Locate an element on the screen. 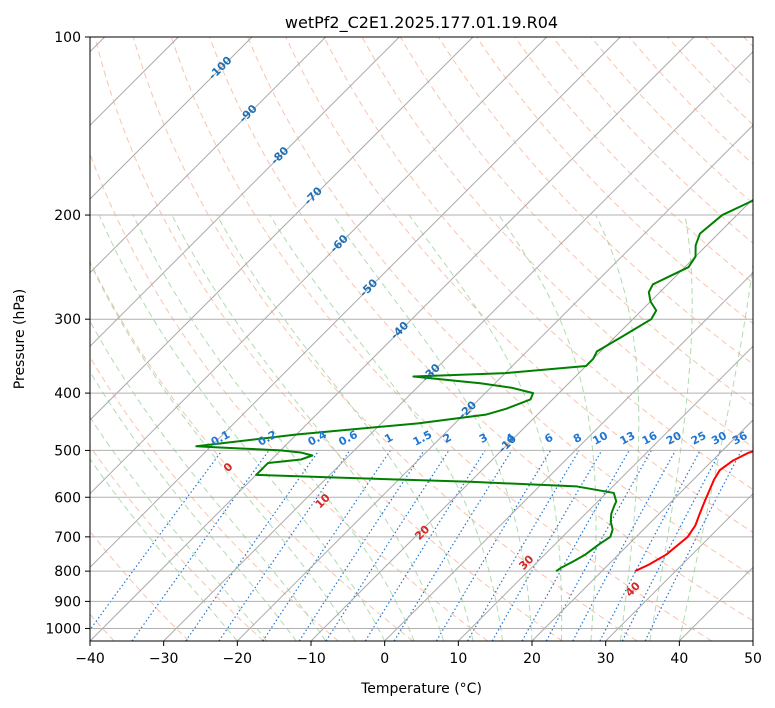  mixing-ratio-label: 16 is located at coordinates (650, 438).